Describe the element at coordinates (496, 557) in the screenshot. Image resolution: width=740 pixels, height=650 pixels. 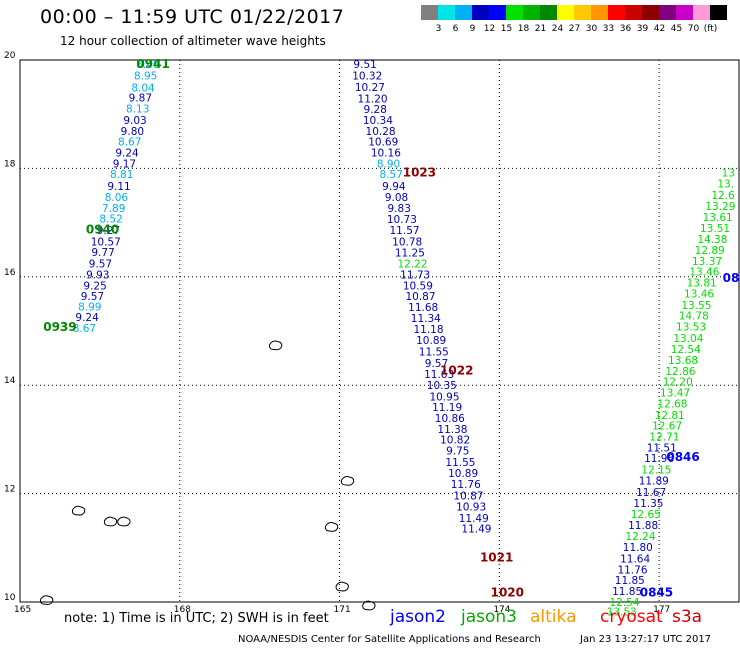
I see `pass-time-label: 1021` at that location.